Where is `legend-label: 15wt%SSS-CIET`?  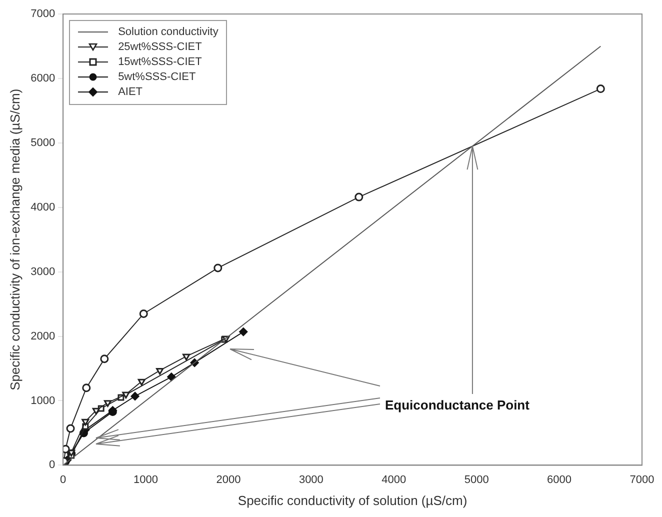 legend-label: 15wt%SSS-CIET is located at coordinates (160, 62).